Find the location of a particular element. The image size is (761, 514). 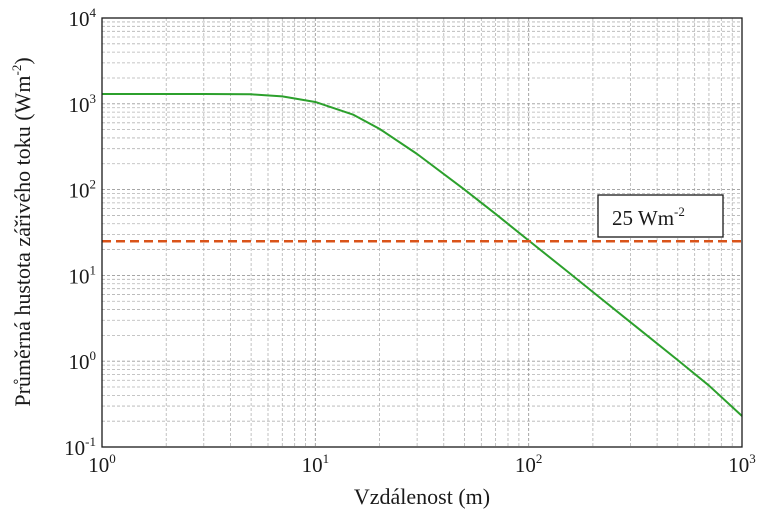

x-tick-labels: 10⁰ 10¹ 10² 10³ is located at coordinates (422, 464).